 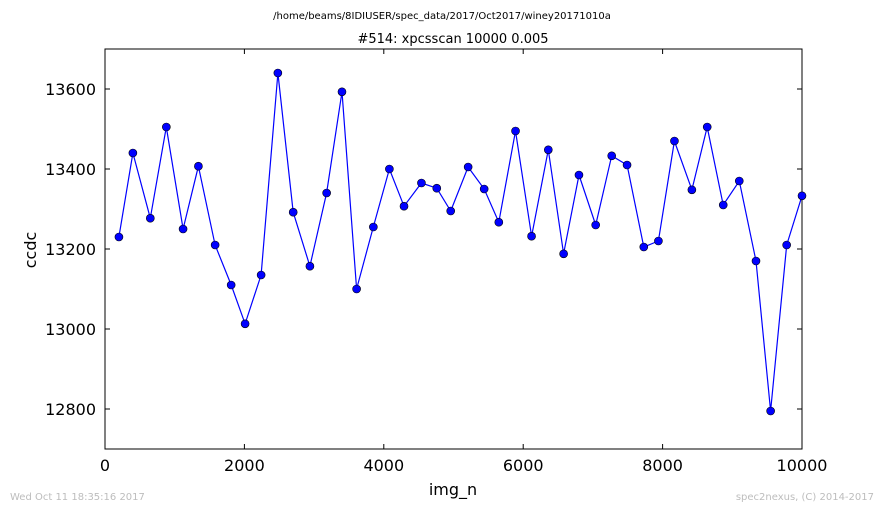 I want to click on x-tick-label: 10000, so click(x=802, y=465).